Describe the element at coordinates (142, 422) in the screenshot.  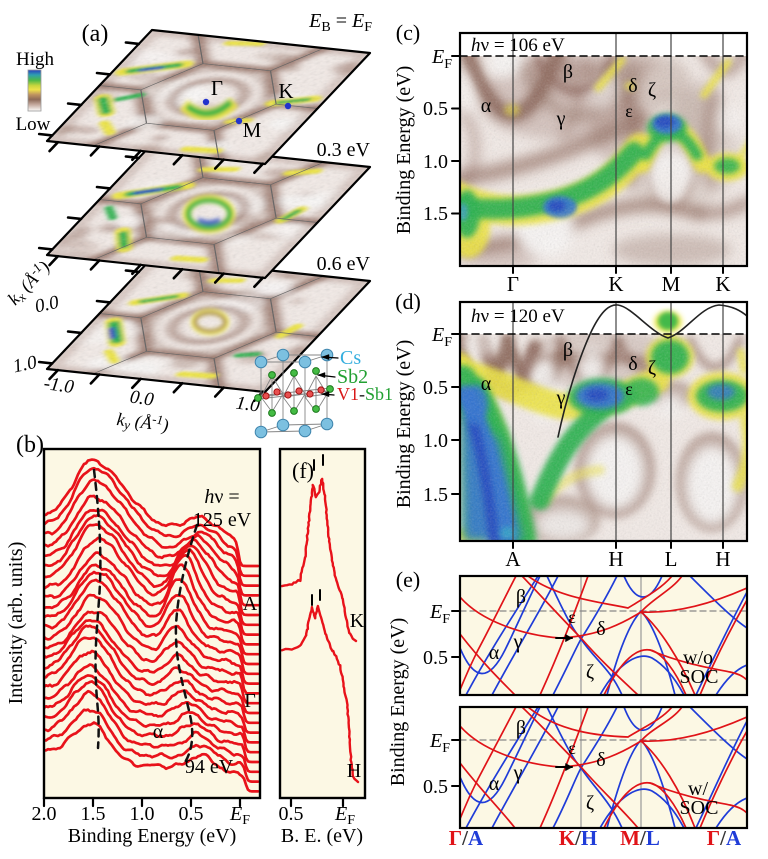
I see `svg-text: ky (Å-1)` at that location.